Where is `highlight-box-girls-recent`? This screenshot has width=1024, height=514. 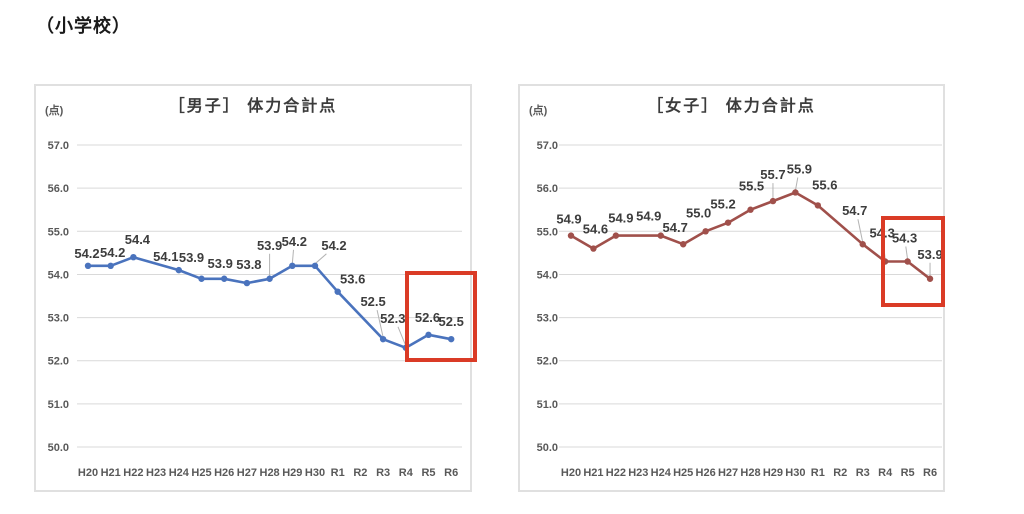 highlight-box-girls-recent is located at coordinates (913, 261).